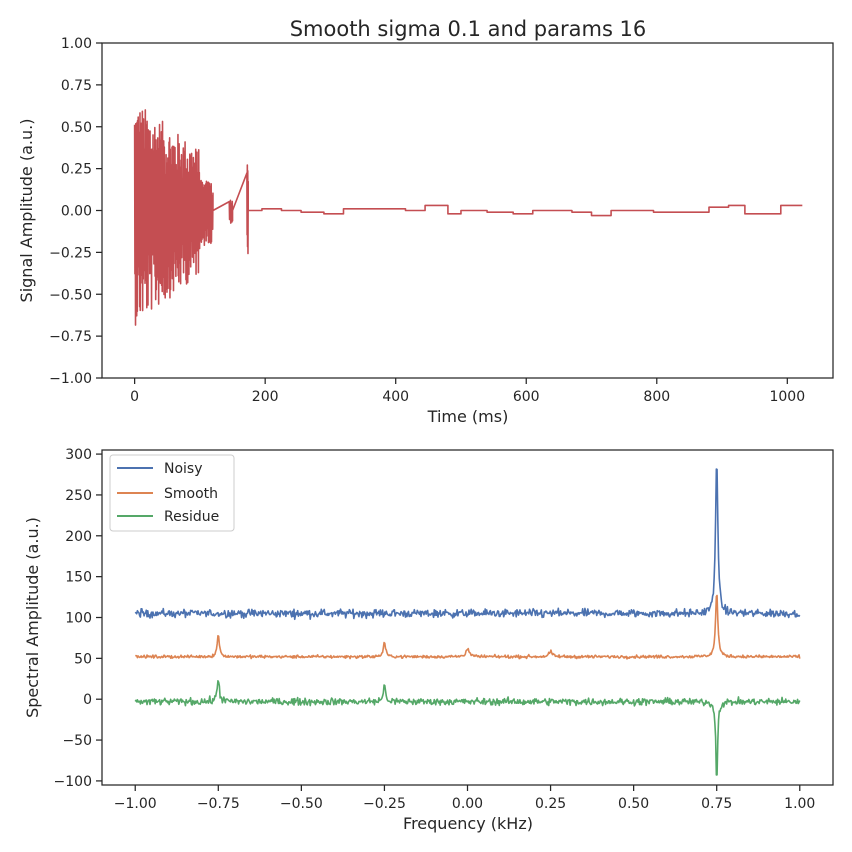 This screenshot has width=852, height=852. I want to click on y-tick-label: 300, so click(78, 455).